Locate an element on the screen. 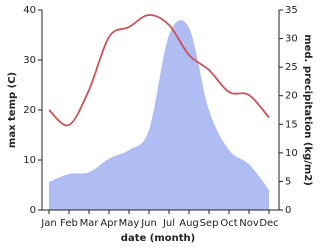  y2-tick-label: 35 is located at coordinates (291, 10).